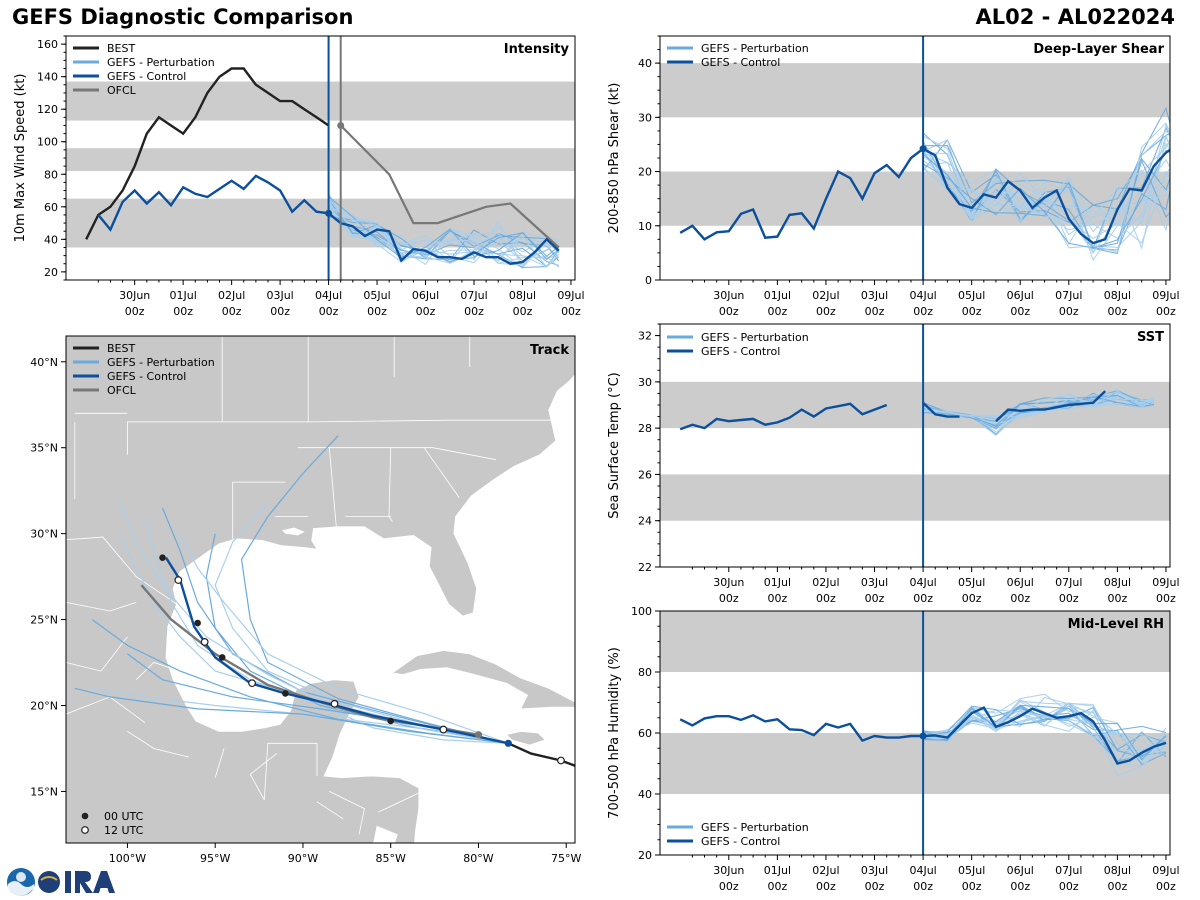  I want to click on sst-perturbation-line, so click(1038, 405).